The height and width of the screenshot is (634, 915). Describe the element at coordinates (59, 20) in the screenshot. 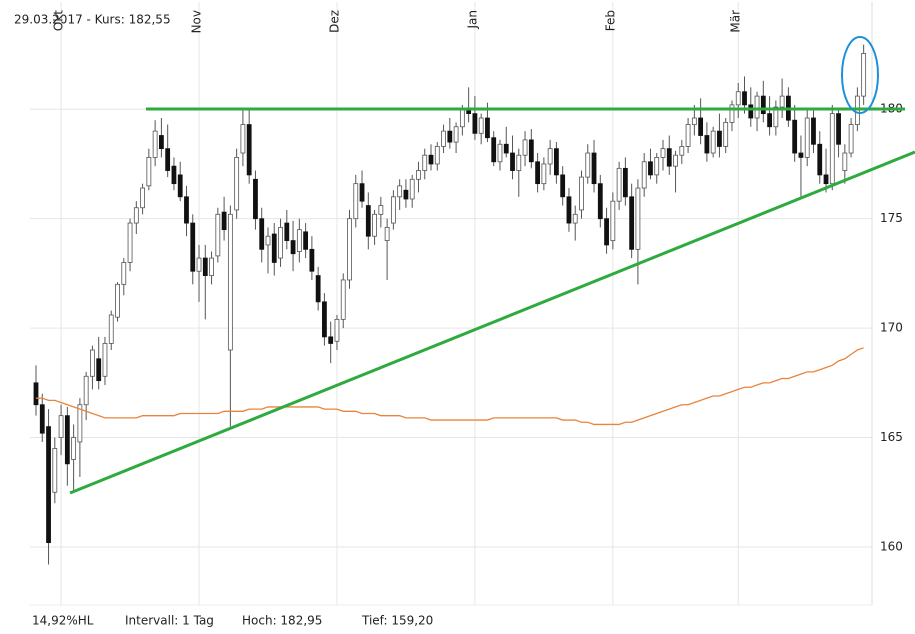

I see `x-tick-label: Okt` at that location.